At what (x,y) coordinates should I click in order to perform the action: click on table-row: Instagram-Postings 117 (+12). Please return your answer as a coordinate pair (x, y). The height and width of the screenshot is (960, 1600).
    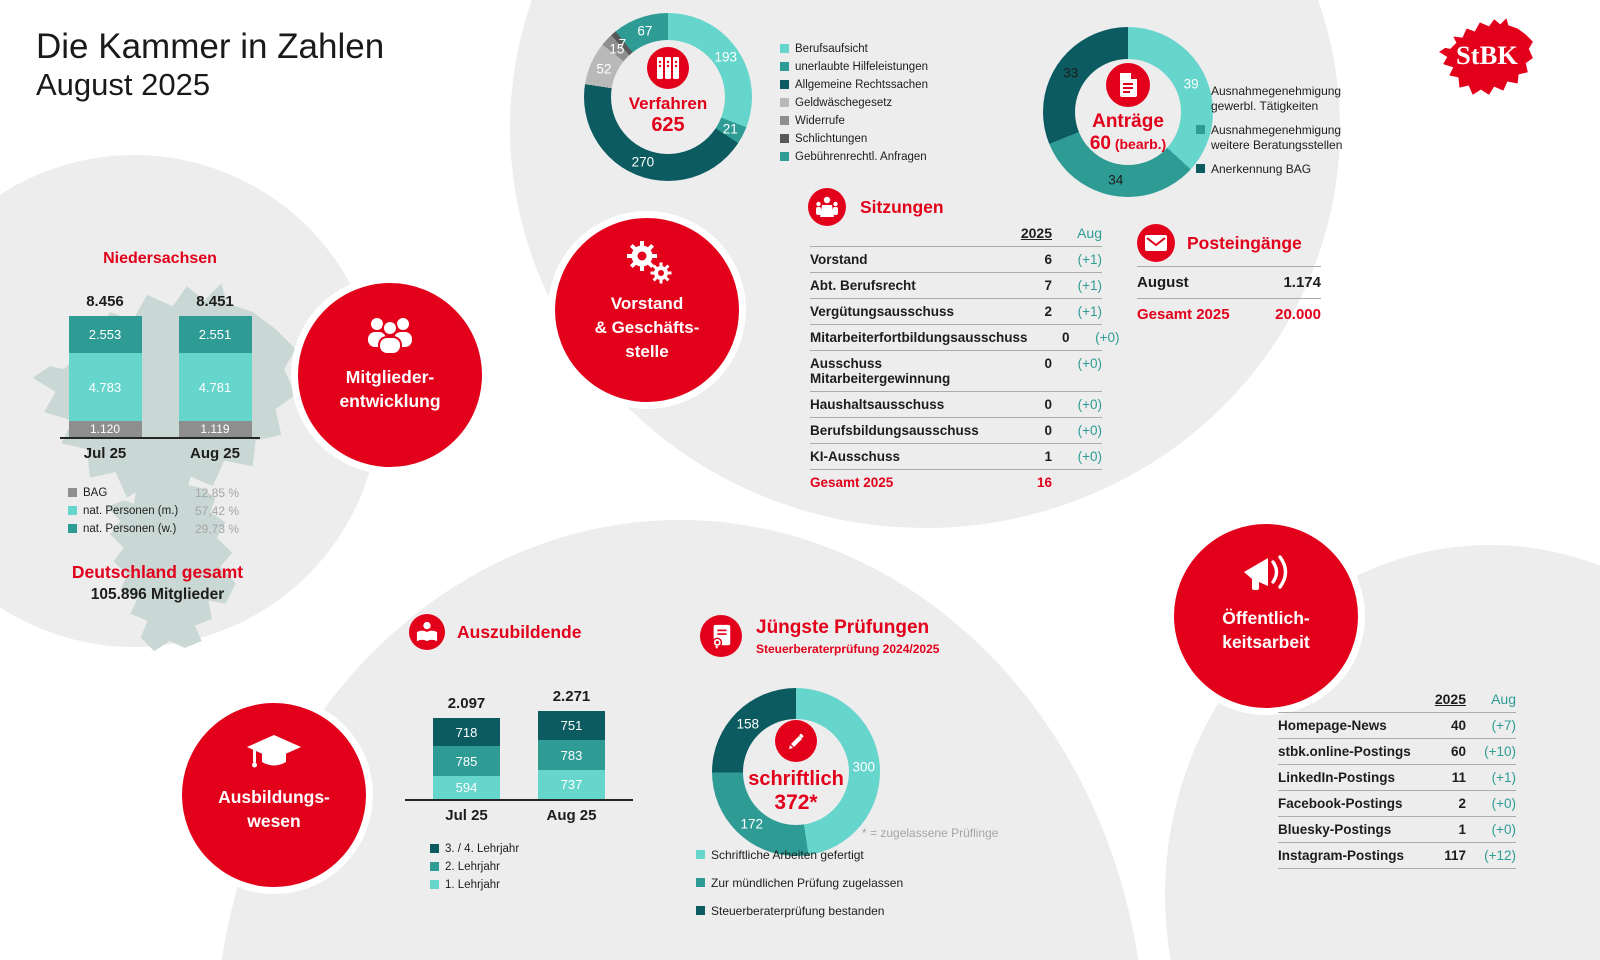
    Looking at the image, I should click on (1397, 855).